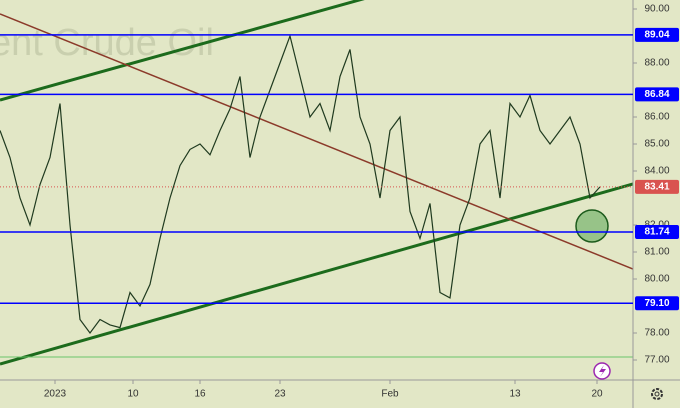 The height and width of the screenshot is (408, 680). I want to click on level-label: 79.10, so click(656, 303).